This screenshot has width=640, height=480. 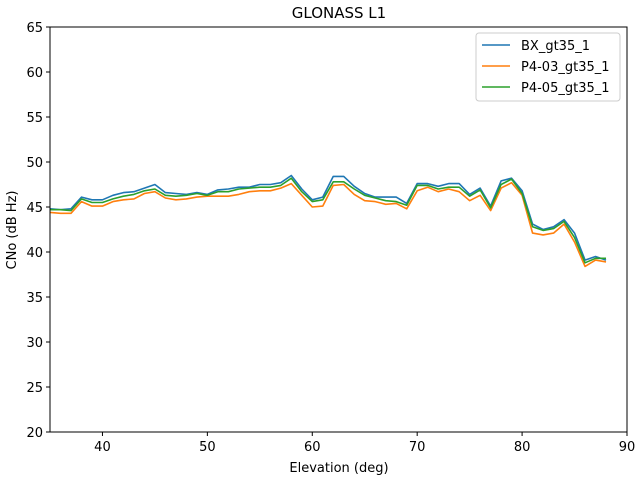 What do you see at coordinates (34, 253) in the screenshot?
I see `y-tick-label: 40` at bounding box center [34, 253].